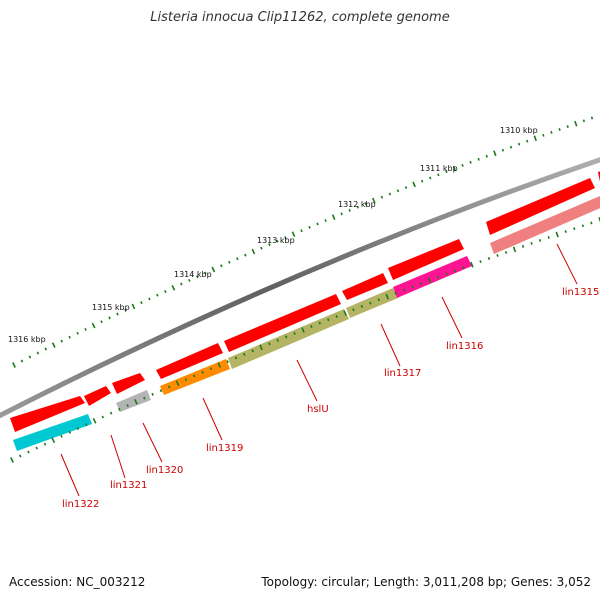 This screenshot has height=600, width=600. I want to click on gene-label-lin1316: lin1316, so click(464, 346).